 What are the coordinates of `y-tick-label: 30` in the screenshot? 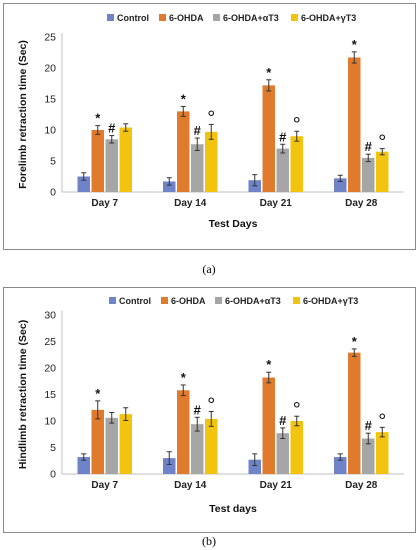 It's located at (50, 316).